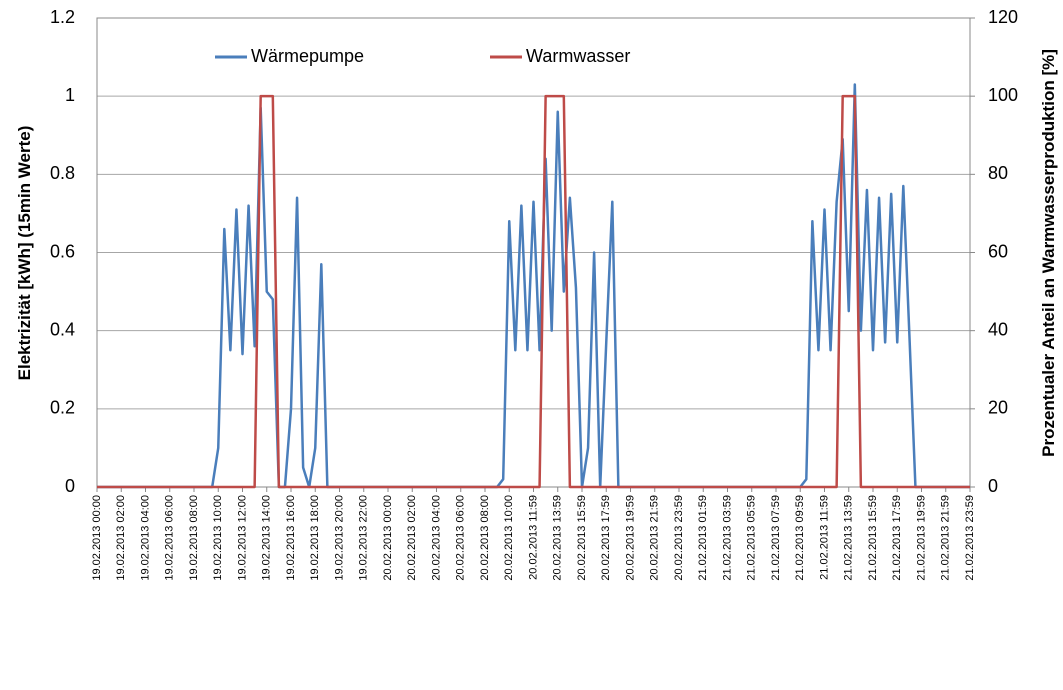  What do you see at coordinates (998, 173) in the screenshot?
I see `y2-tick-label: 80` at bounding box center [998, 173].